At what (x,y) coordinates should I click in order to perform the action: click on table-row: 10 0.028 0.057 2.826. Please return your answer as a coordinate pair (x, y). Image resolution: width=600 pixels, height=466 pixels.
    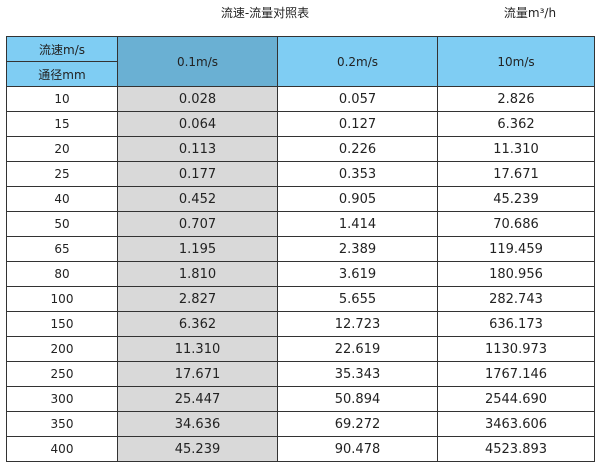
    Looking at the image, I should click on (300, 99).